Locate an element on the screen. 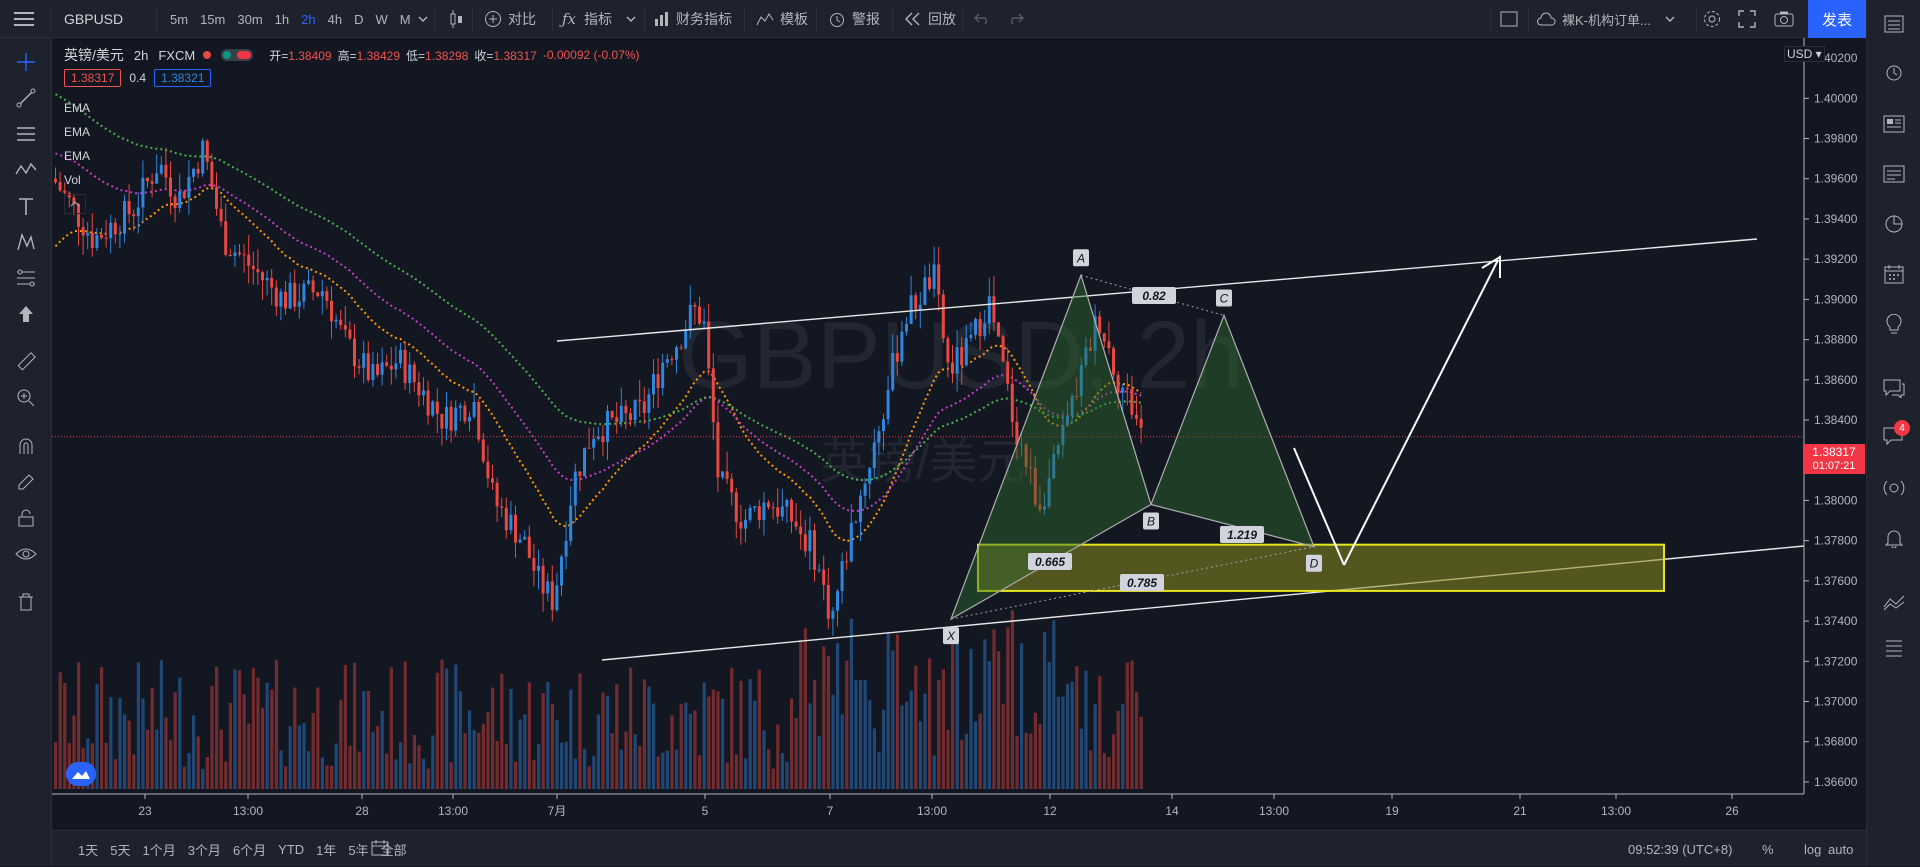 This screenshot has height=867, width=1920. crosshair-icon is located at coordinates (26, 62).